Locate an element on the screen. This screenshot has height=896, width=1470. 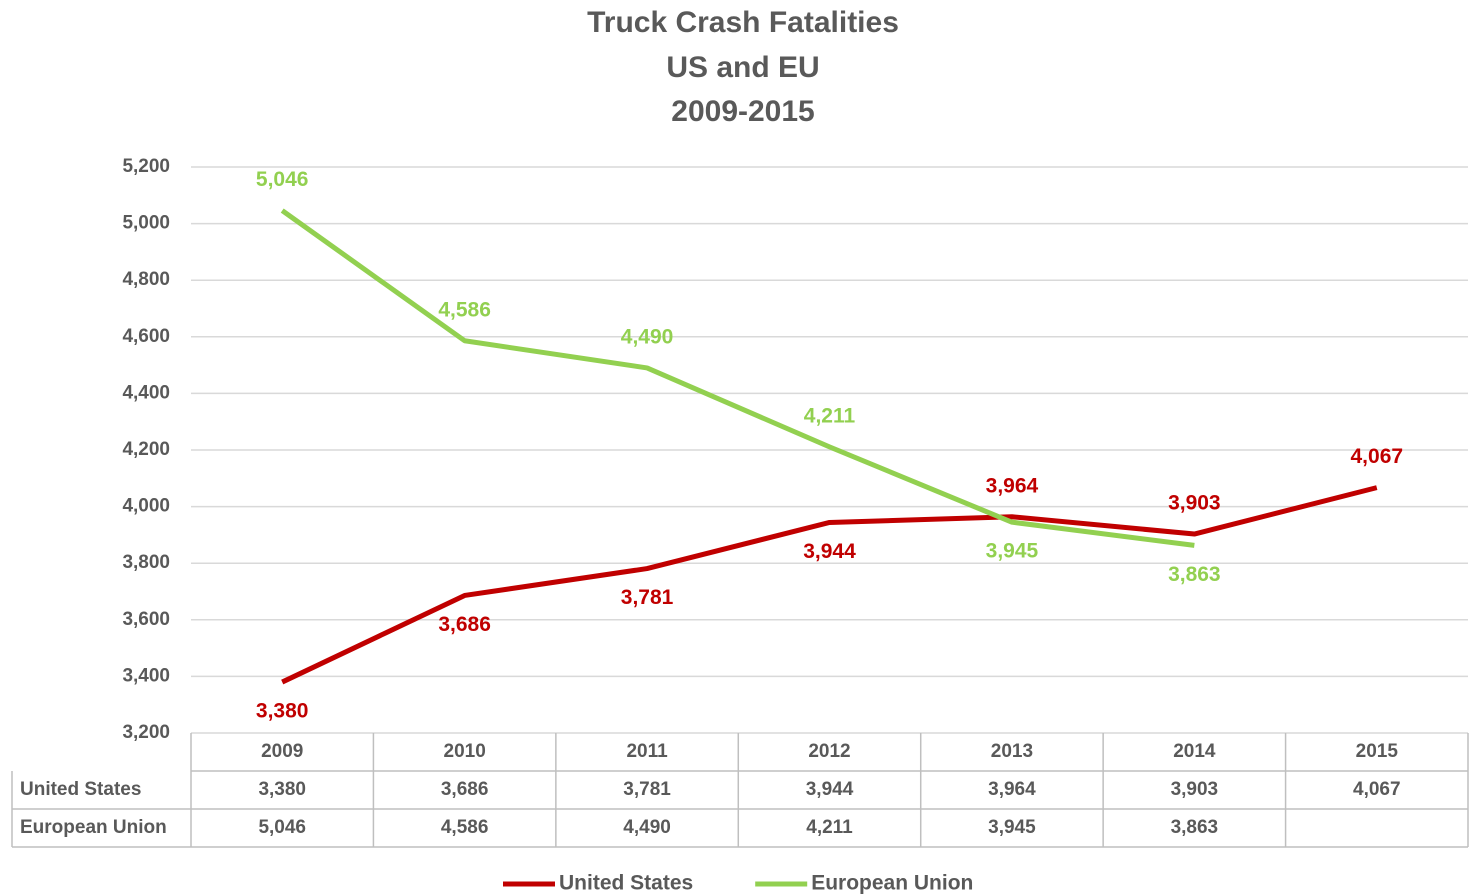
y-tick-label: 3,400 is located at coordinates (146, 675).